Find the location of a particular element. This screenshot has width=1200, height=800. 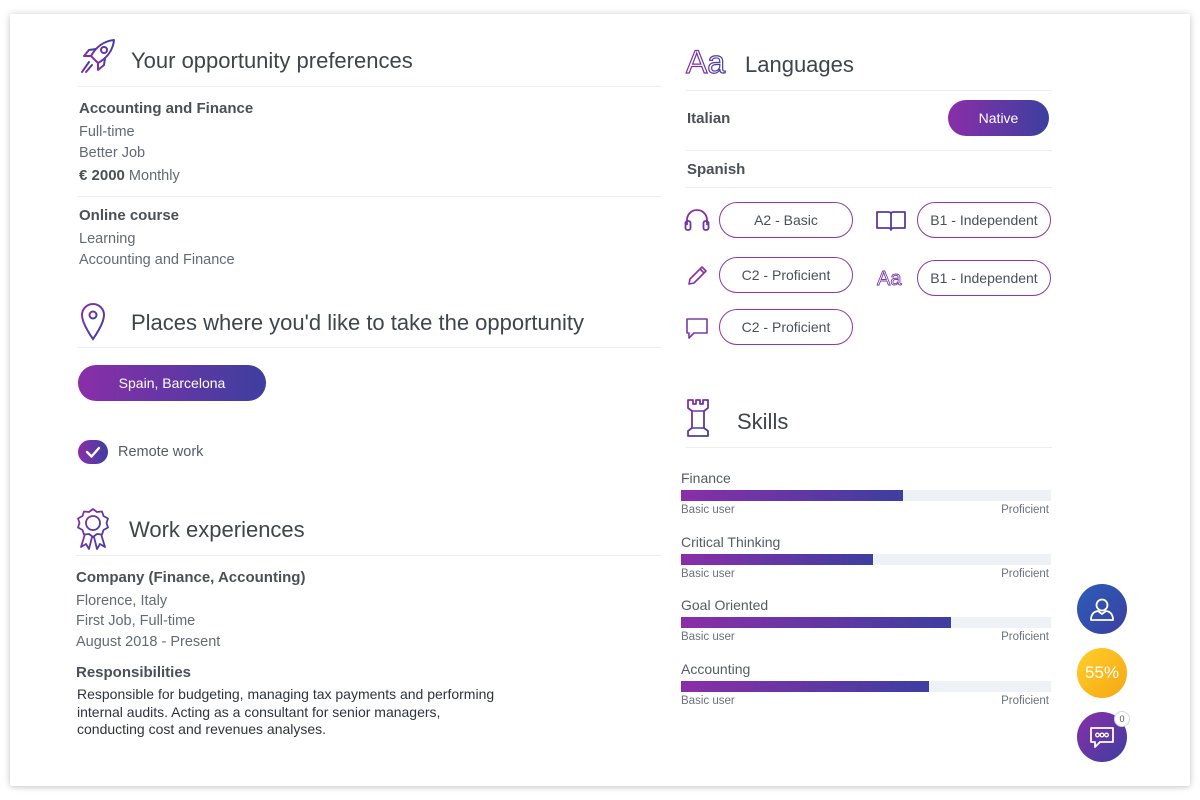

languages-title: Languages is located at coordinates (799, 64).